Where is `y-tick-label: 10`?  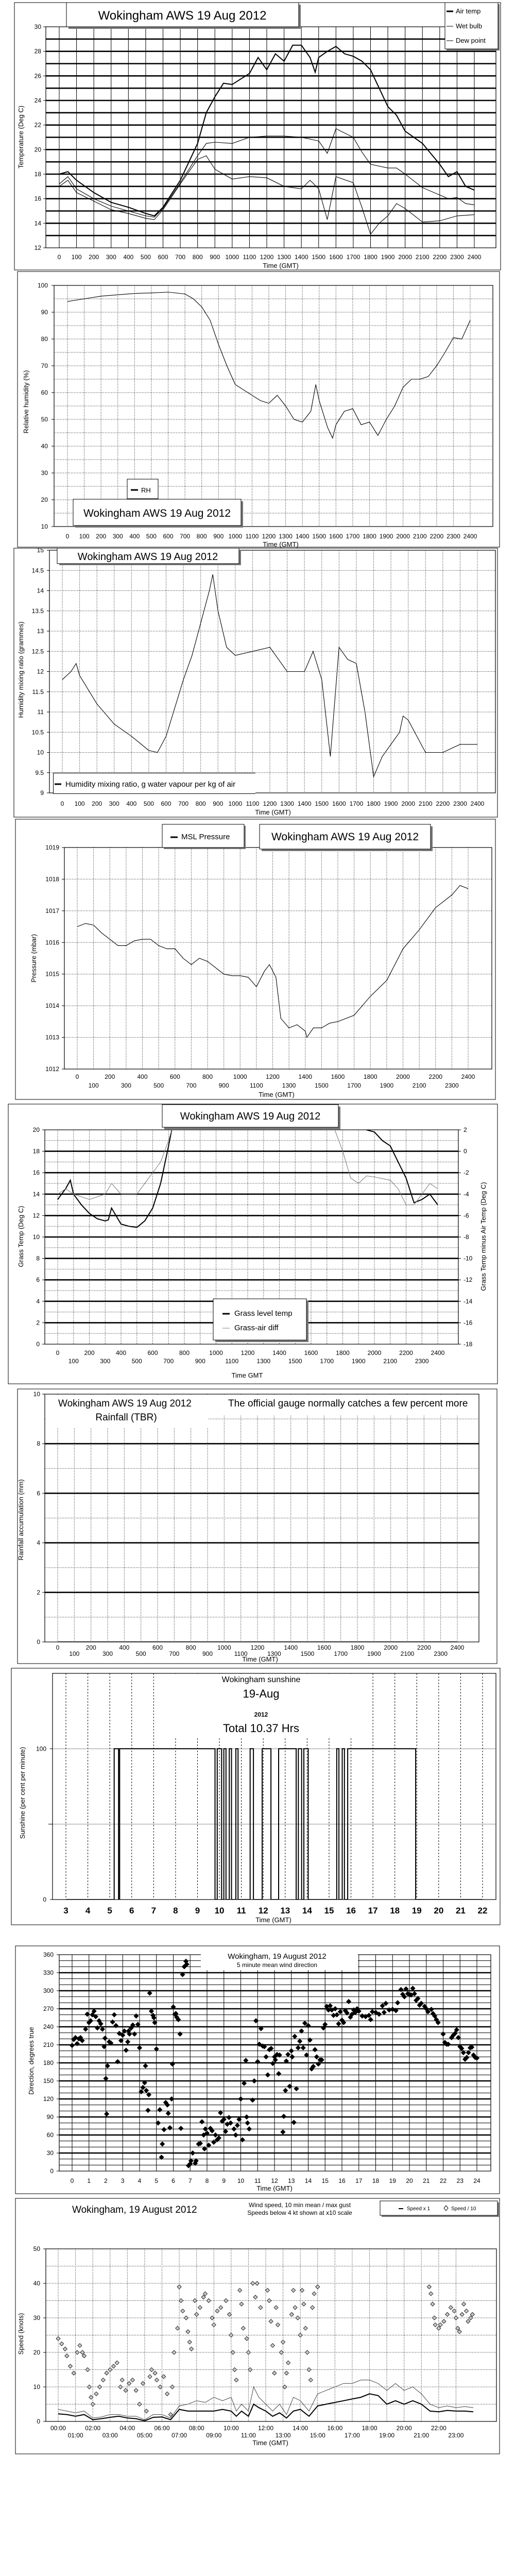
y-tick-label: 10 is located at coordinates (37, 1394).